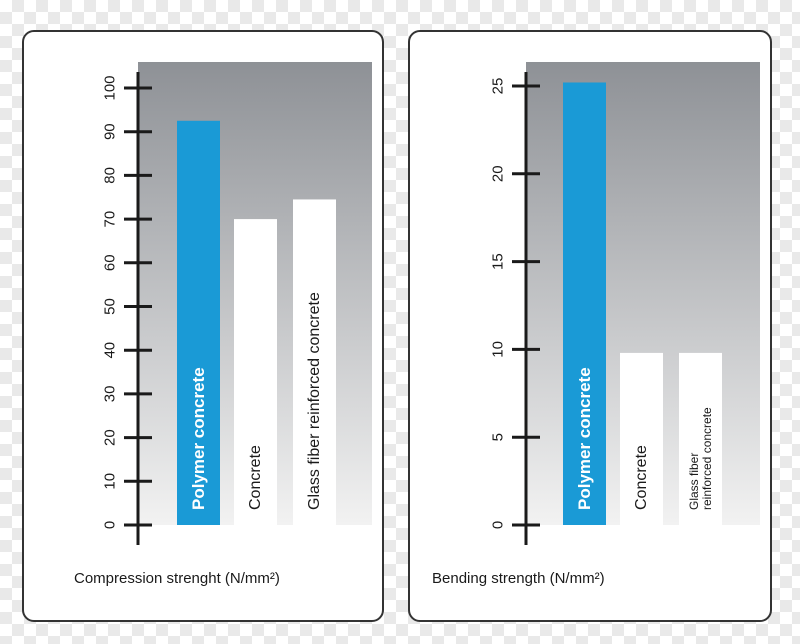  Describe the element at coordinates (707, 458) in the screenshot. I see `bar-label-line: reinforced concrete` at that location.